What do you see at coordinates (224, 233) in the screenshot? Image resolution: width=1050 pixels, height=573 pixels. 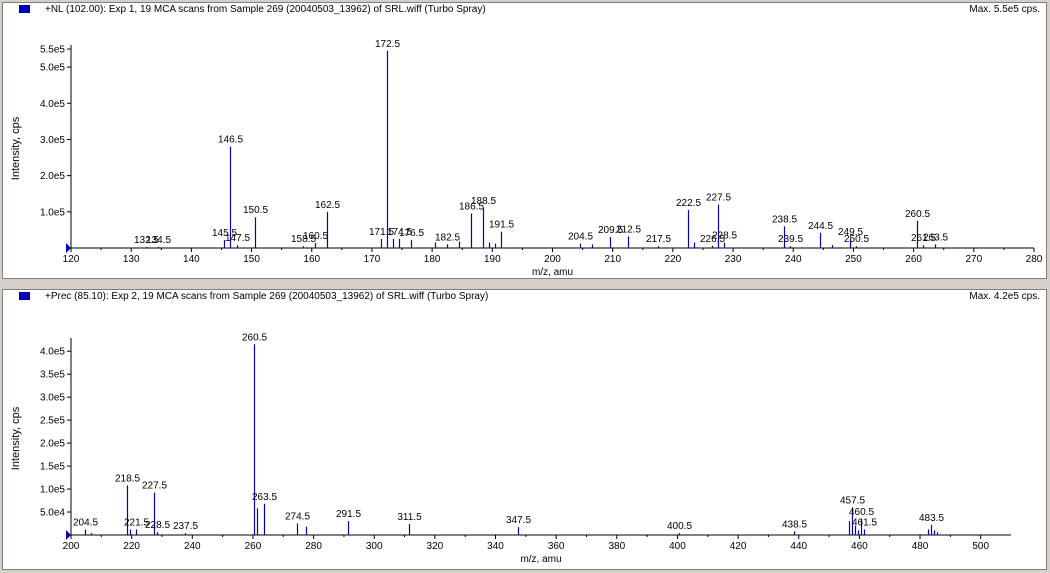 I see `peak-label: 145.5` at bounding box center [224, 233].